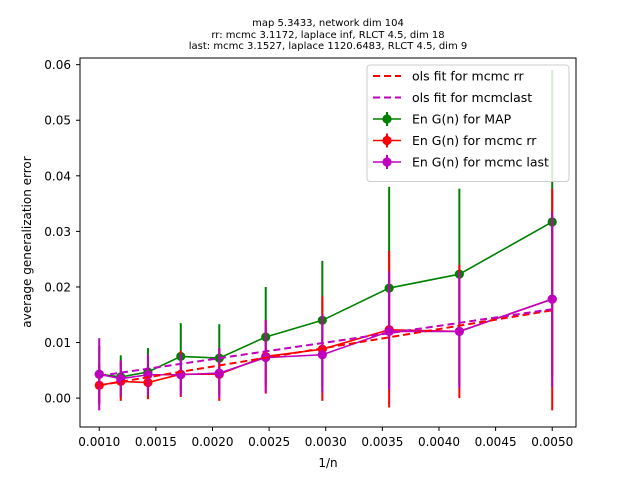 The height and width of the screenshot is (480, 640). Describe the element at coordinates (326, 442) in the screenshot. I see `x-tick-label: 0.0030` at that location.